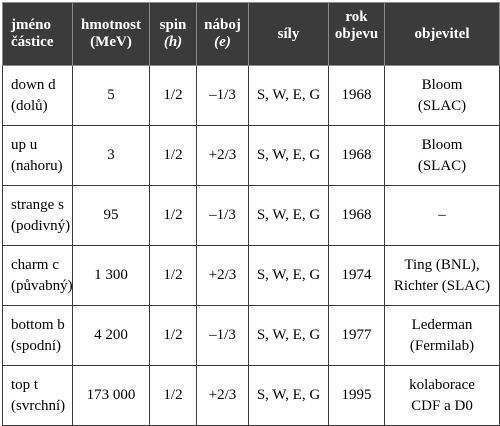 This screenshot has width=500, height=426. Describe the element at coordinates (29, 105) in the screenshot. I see `particle-name-translation: (dolů)` at that location.